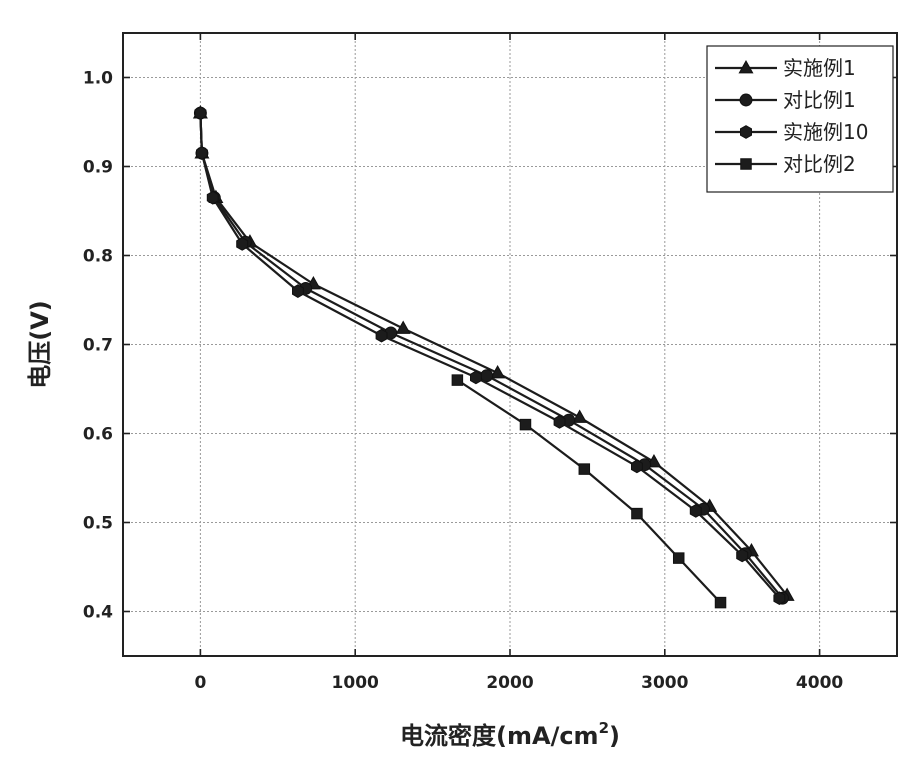 This screenshot has width=920, height=767. Describe the element at coordinates (98, 524) in the screenshot. I see `y-tick-label: 0.5` at that location.